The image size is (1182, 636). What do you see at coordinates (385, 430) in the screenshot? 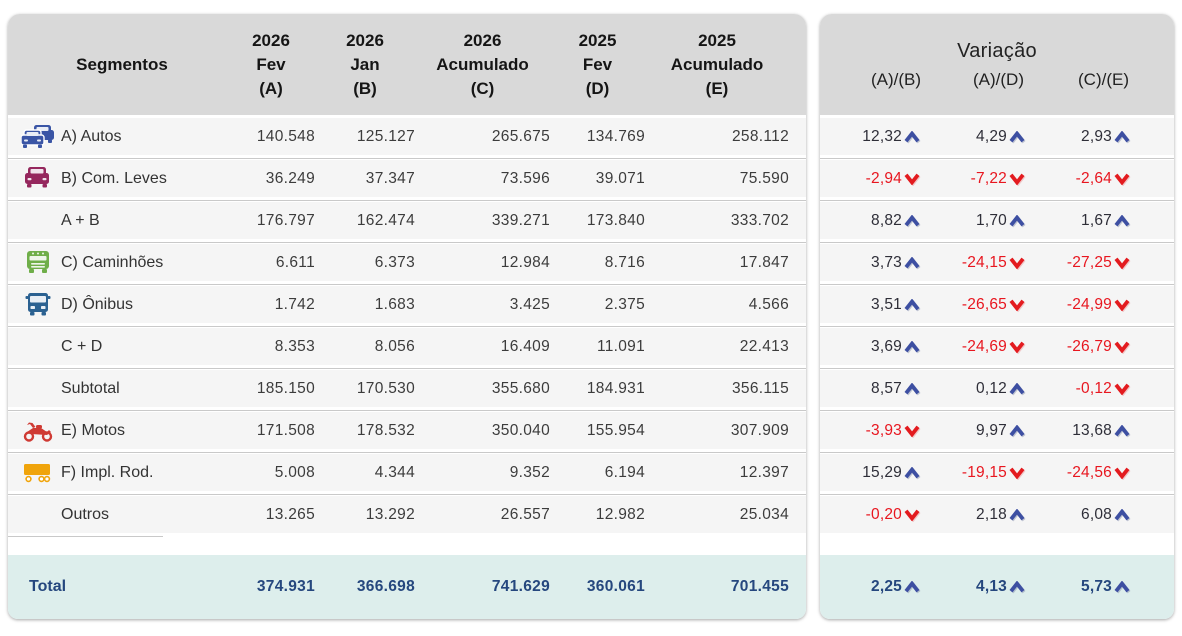
I see `value-2026-jan: 178.532` at bounding box center [385, 430].